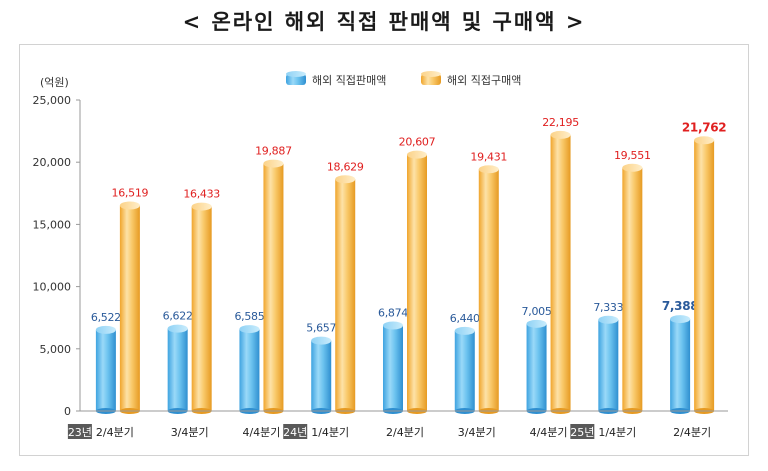 The height and width of the screenshot is (471, 768). What do you see at coordinates (465, 318) in the screenshot?
I see `data-label-sales: 6,440` at bounding box center [465, 318].